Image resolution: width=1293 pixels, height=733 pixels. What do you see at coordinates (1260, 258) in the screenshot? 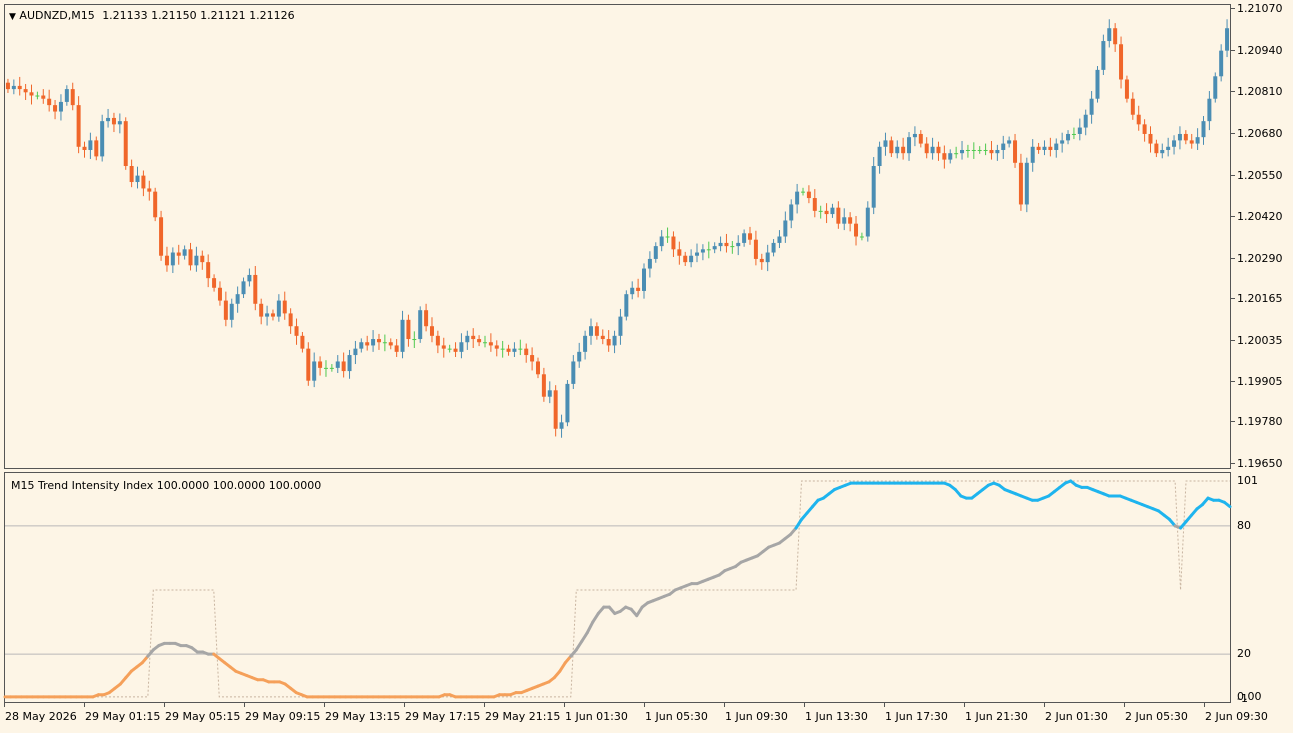
I see `price-tick-label: 1.20290` at bounding box center [1260, 258].